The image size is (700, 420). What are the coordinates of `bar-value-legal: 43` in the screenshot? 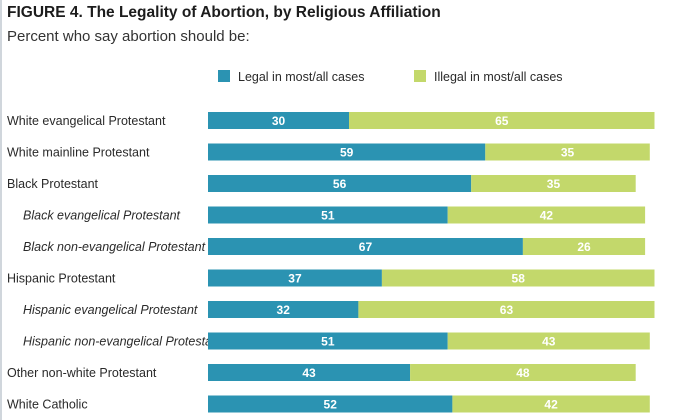 It's located at (309, 373).